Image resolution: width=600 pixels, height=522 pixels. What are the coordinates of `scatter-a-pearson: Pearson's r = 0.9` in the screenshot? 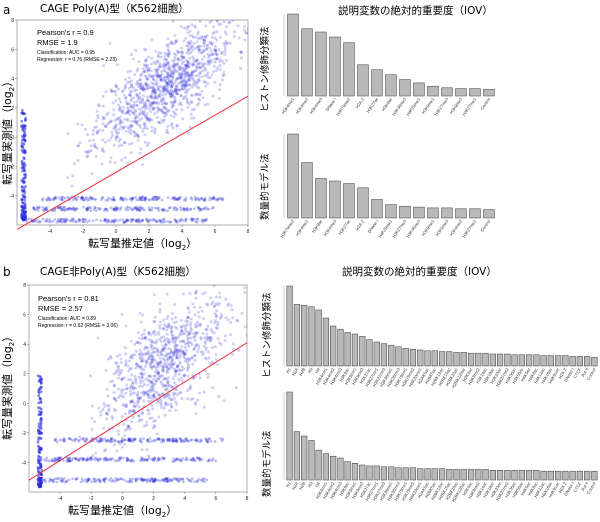 It's located at (65, 32).